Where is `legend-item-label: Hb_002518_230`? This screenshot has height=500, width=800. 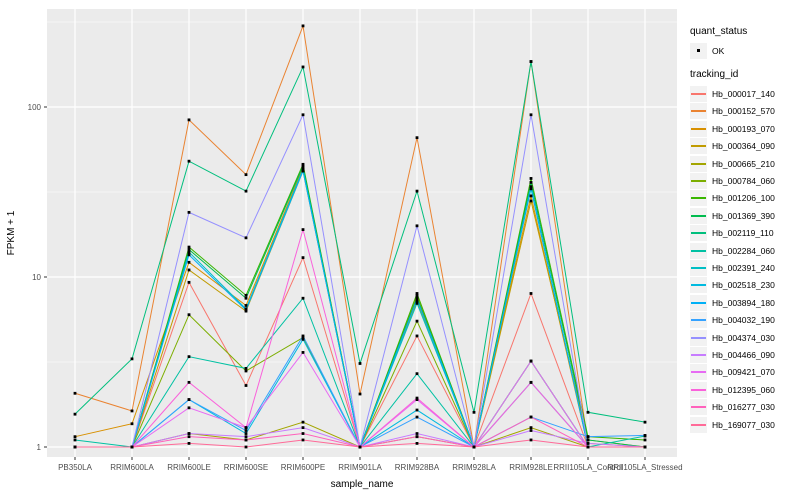
legend-item-label: Hb_002518_230 is located at coordinates (743, 285).